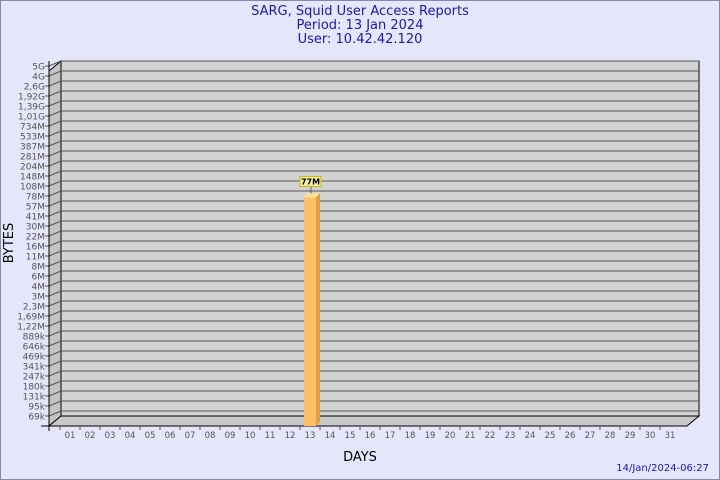 This screenshot has width=720, height=480. What do you see at coordinates (290, 436) in the screenshot?
I see `x-tick-label: 12` at bounding box center [290, 436].